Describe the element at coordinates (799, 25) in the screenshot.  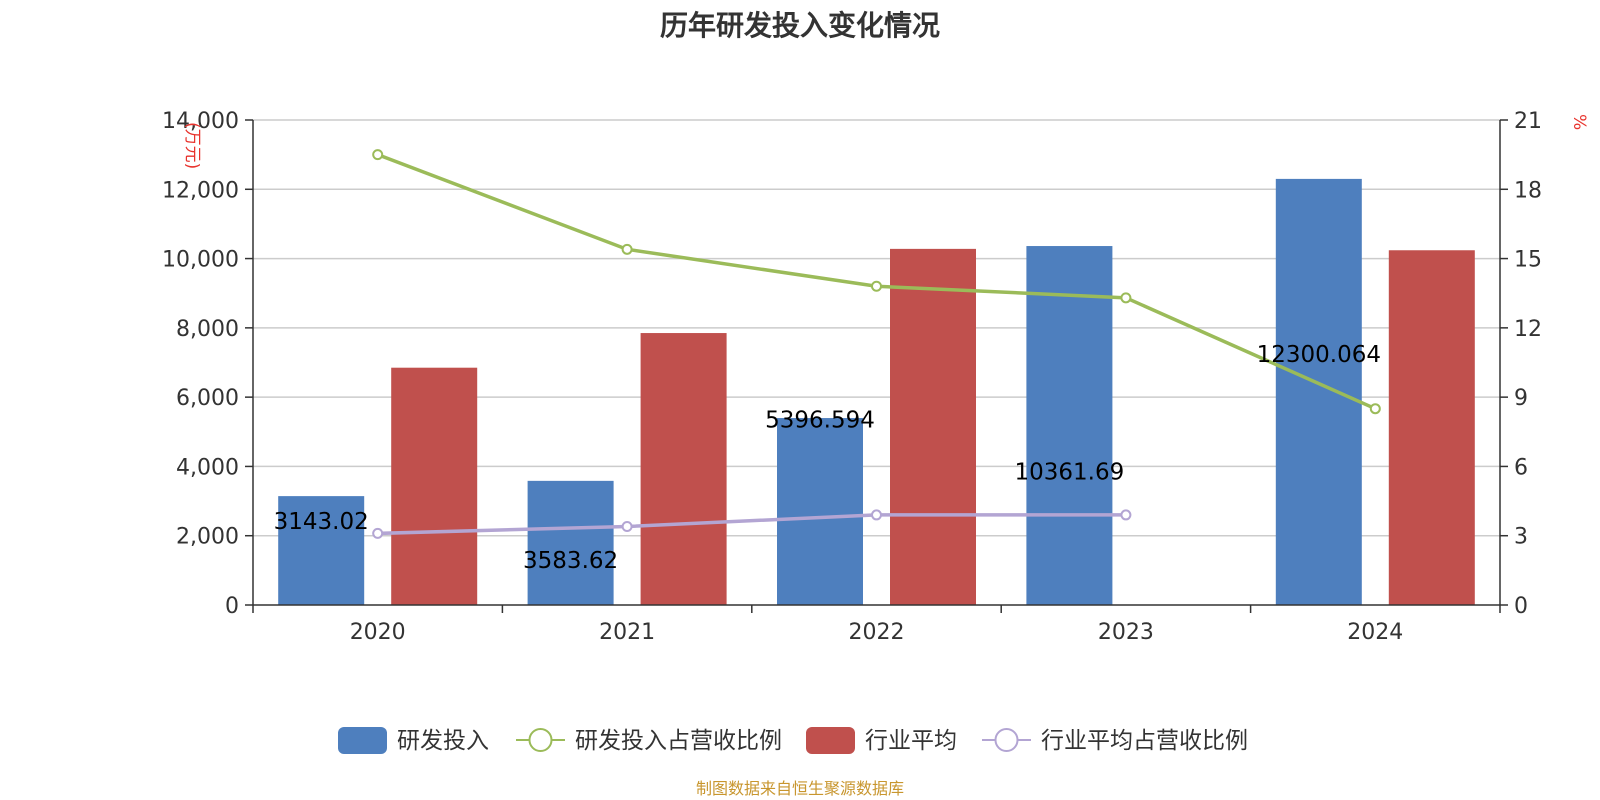
I see `chart-title: 历年研发投入变化情况` at that location.